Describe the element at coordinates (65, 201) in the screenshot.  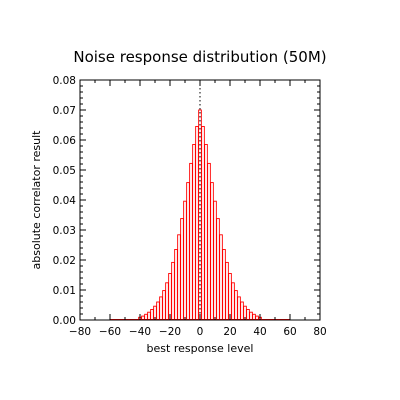
I see `y-tick-label: 0.04` at that location.